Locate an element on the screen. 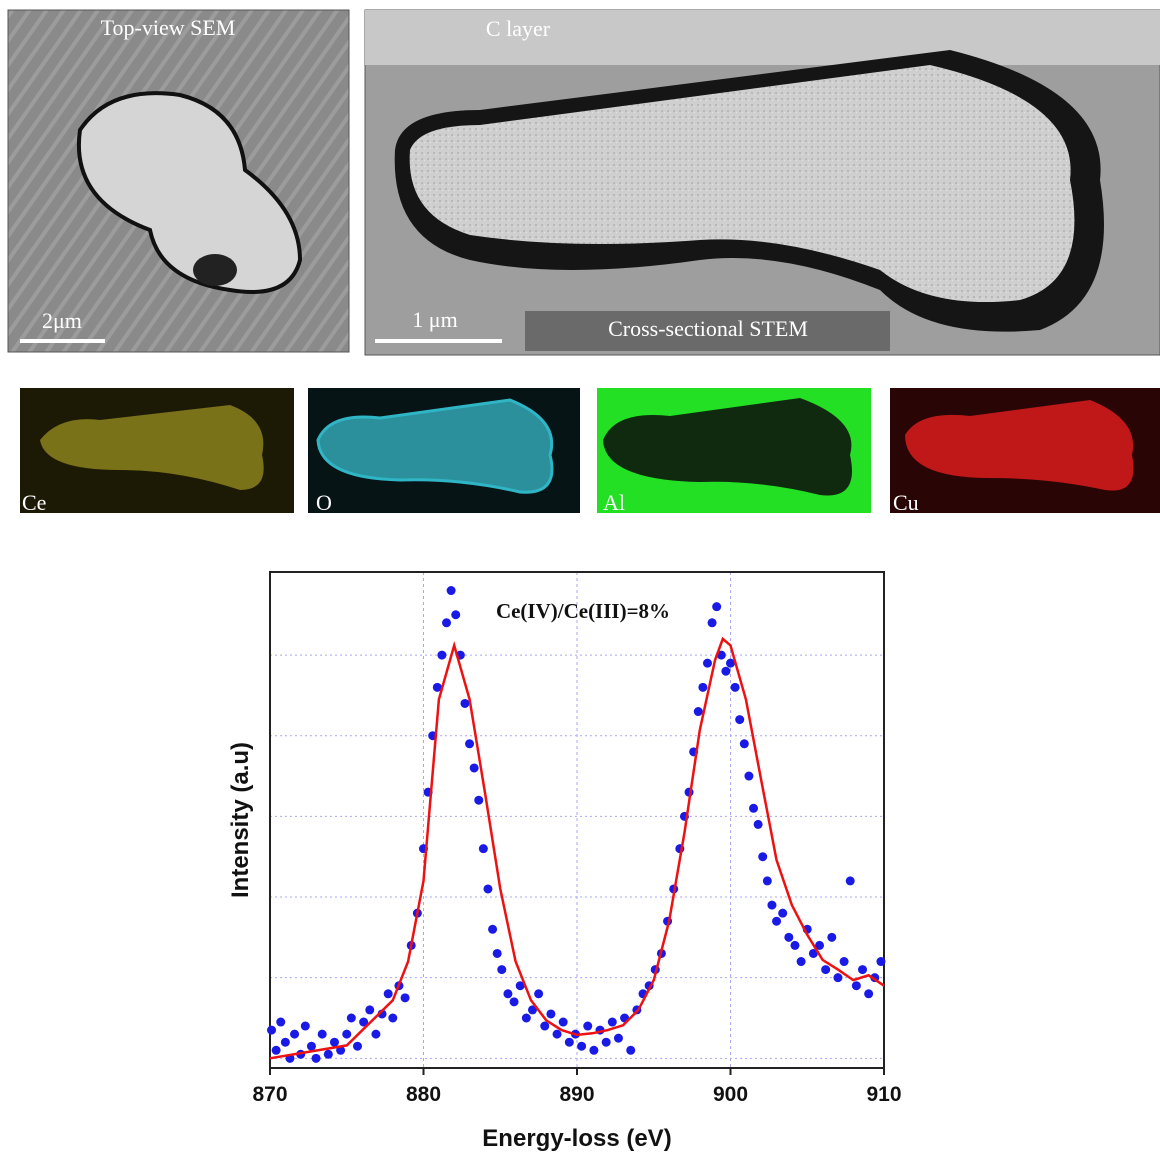 The width and height of the screenshot is (1160, 1154). x-tick-label: 880 is located at coordinates (423, 1094).